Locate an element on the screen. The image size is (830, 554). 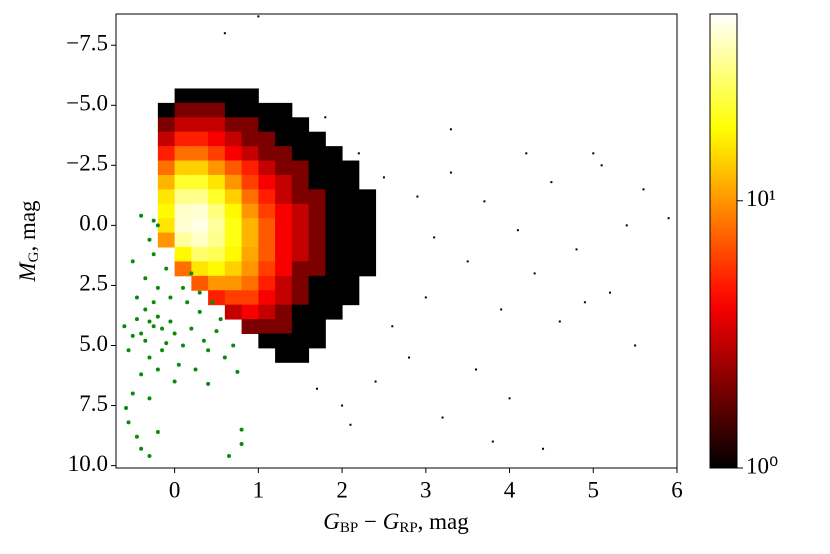
y-axis-label: MG, mag is located at coordinates (28, 241).